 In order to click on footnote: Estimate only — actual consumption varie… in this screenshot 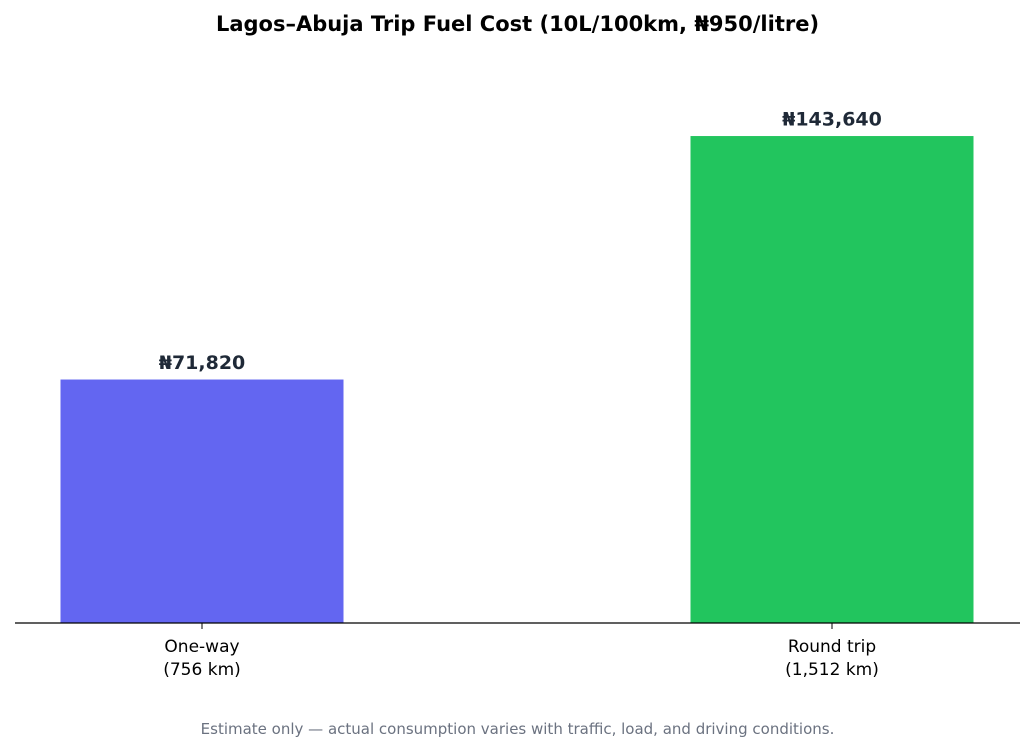, I will do `click(517, 729)`.